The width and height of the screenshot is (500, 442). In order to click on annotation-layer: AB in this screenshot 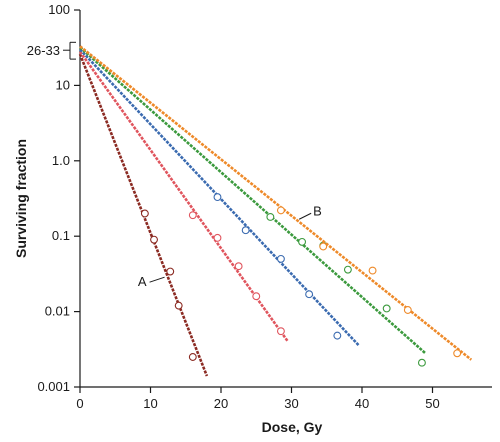, I will do `click(230, 246)`.